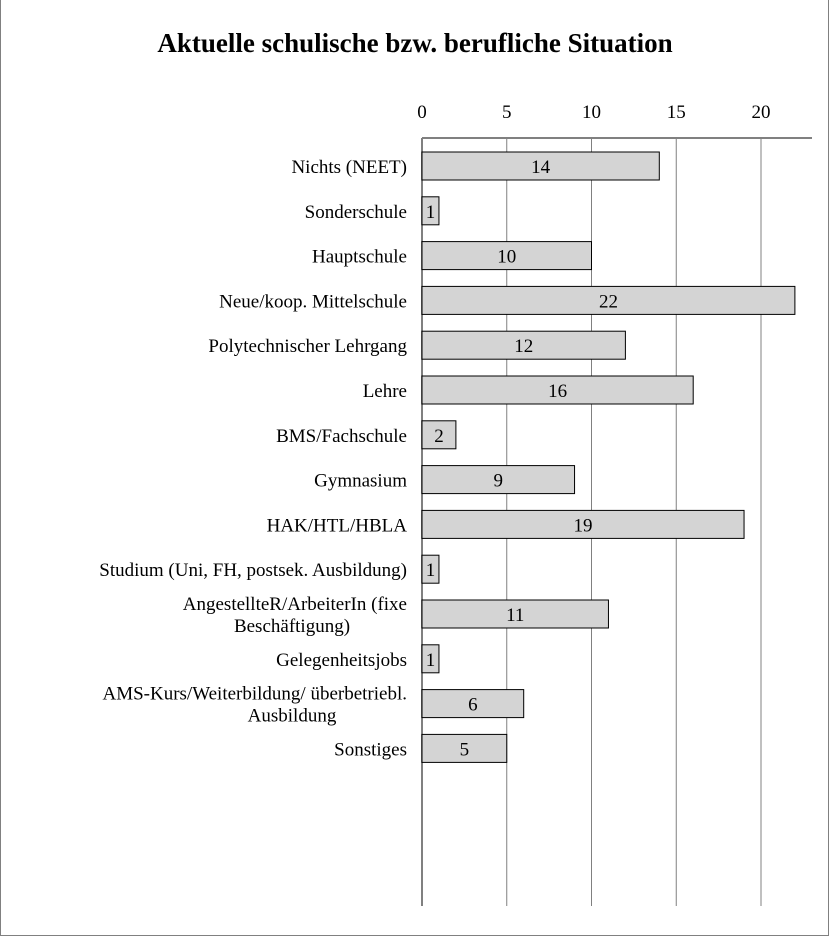 The image size is (830, 937). I want to click on data-label: 14, so click(541, 167).